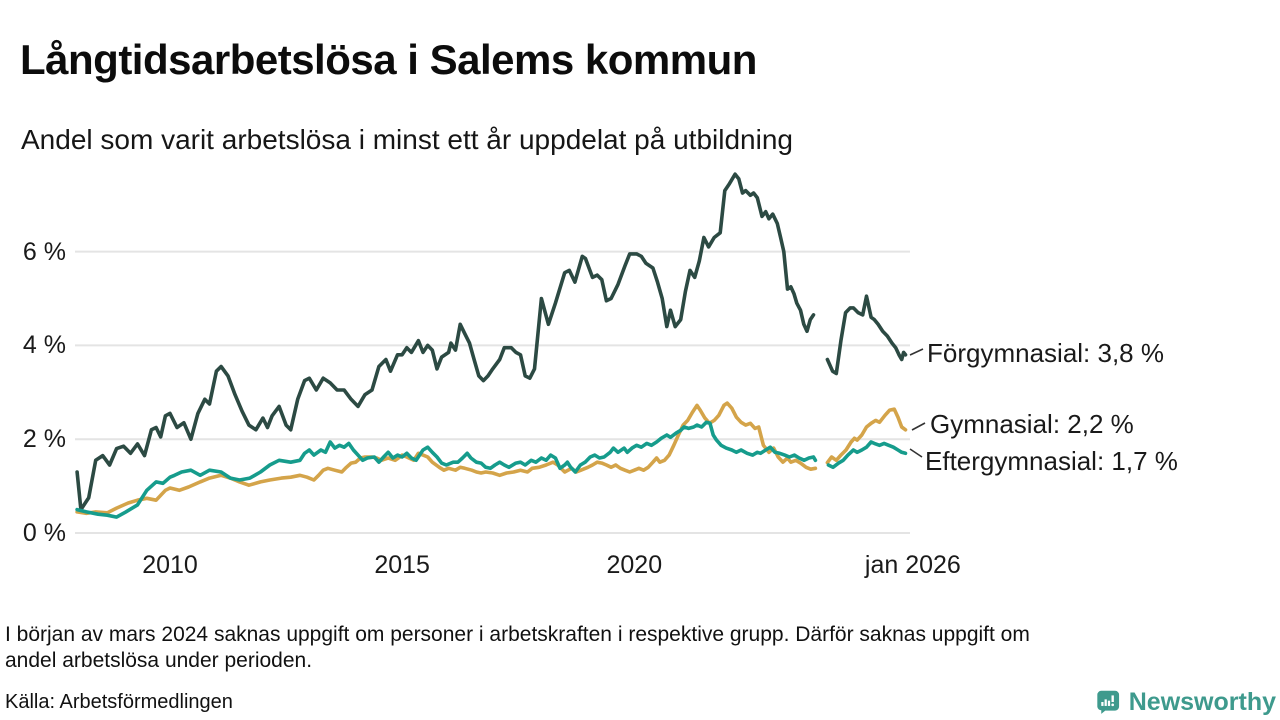 Image resolution: width=1280 pixels, height=720 pixels. I want to click on x-tick-label: 2010, so click(170, 565).